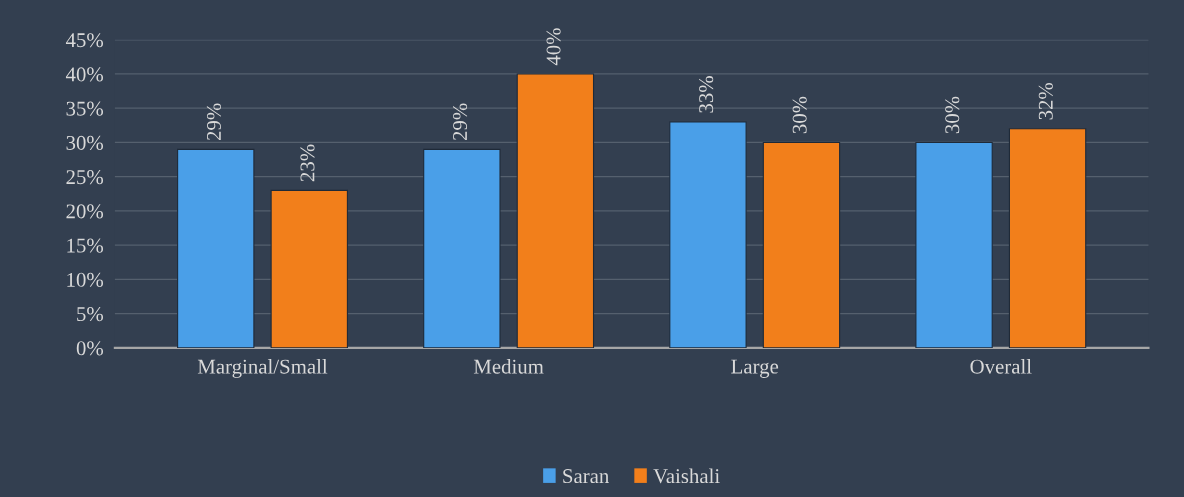  Describe the element at coordinates (85, 211) in the screenshot. I see `y-tick-label: 20%` at that location.